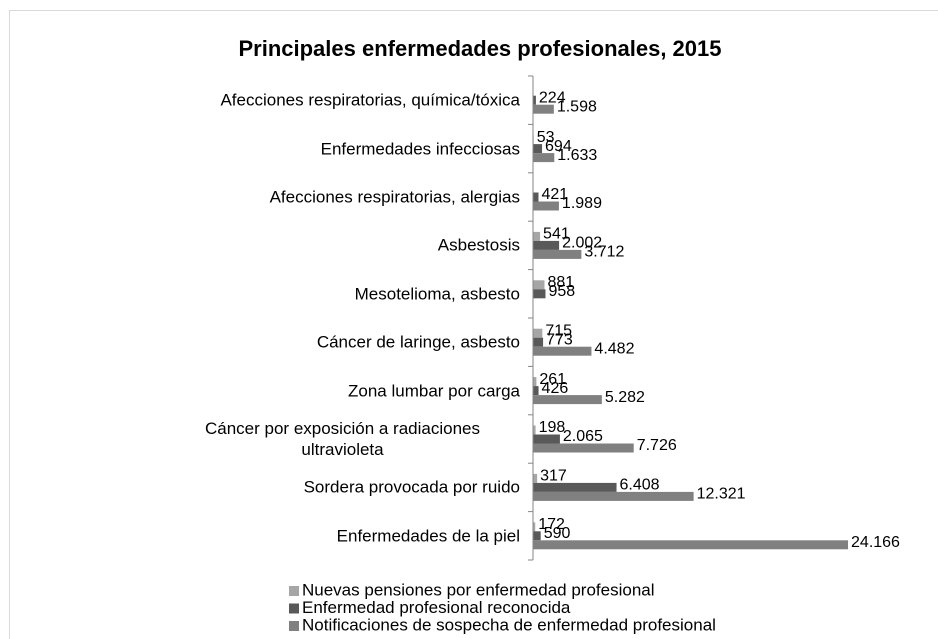 Image resolution: width=938 pixels, height=639 pixels. I want to click on data-label: 12.321, so click(721, 494).